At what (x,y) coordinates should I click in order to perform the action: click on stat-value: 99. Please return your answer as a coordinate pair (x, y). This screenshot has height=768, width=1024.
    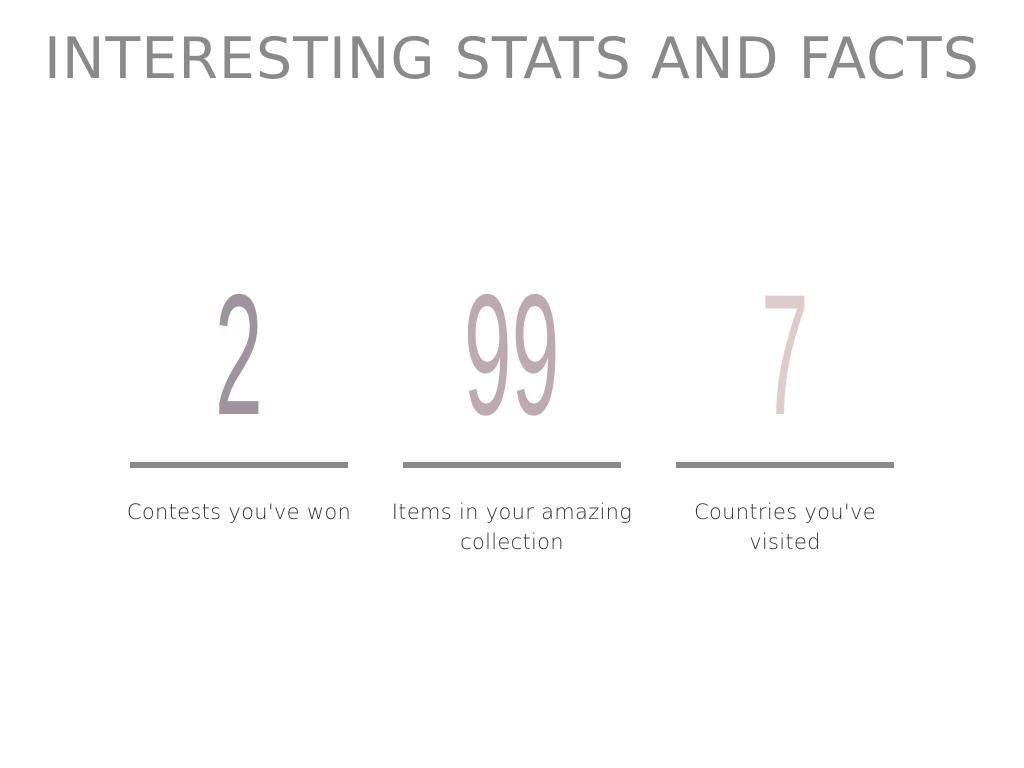
    Looking at the image, I should click on (512, 355).